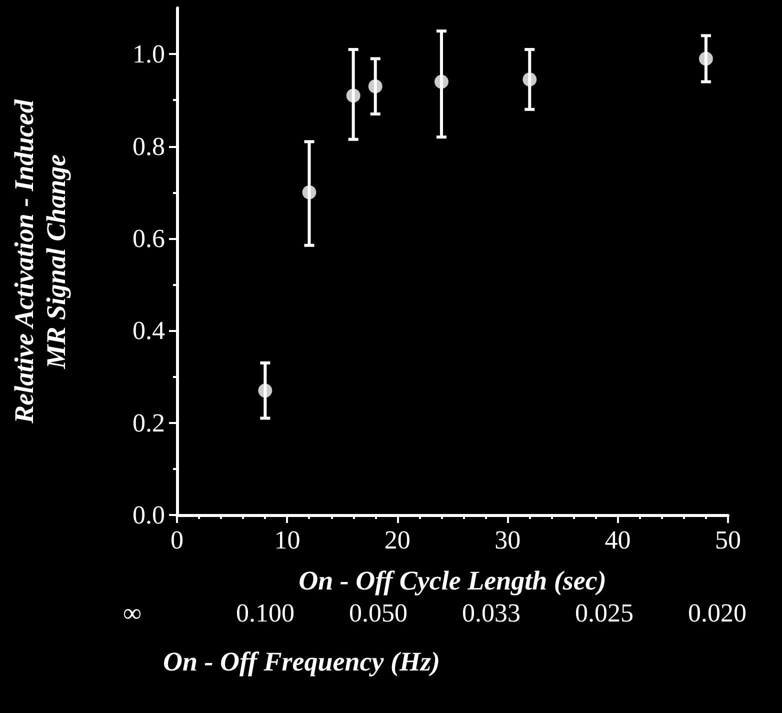  I want to click on text: 0.033, so click(491, 613).